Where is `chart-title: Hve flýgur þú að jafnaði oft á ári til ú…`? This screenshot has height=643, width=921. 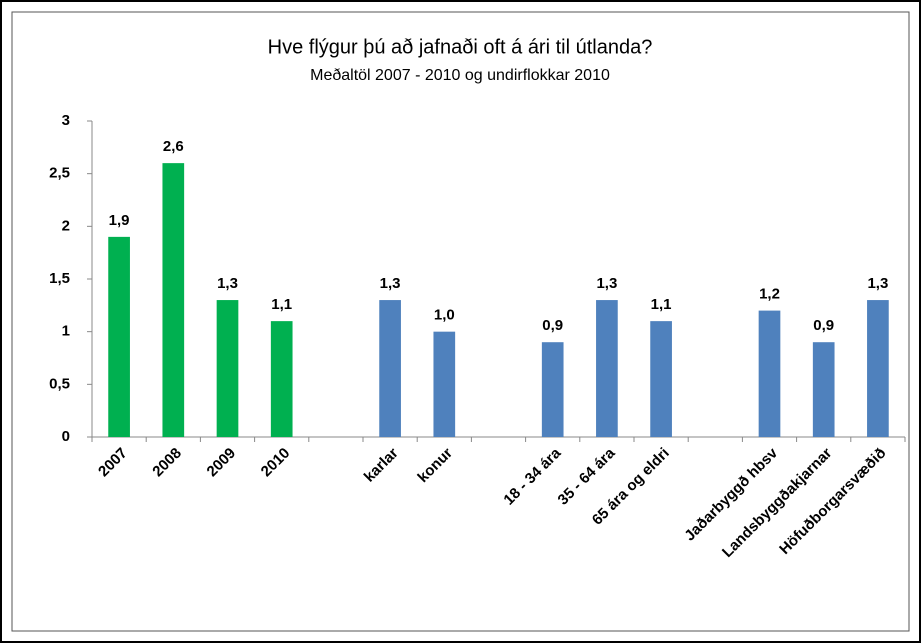 chart-title: Hve flýgur þú að jafnaði oft á ári til ú… is located at coordinates (460, 47).